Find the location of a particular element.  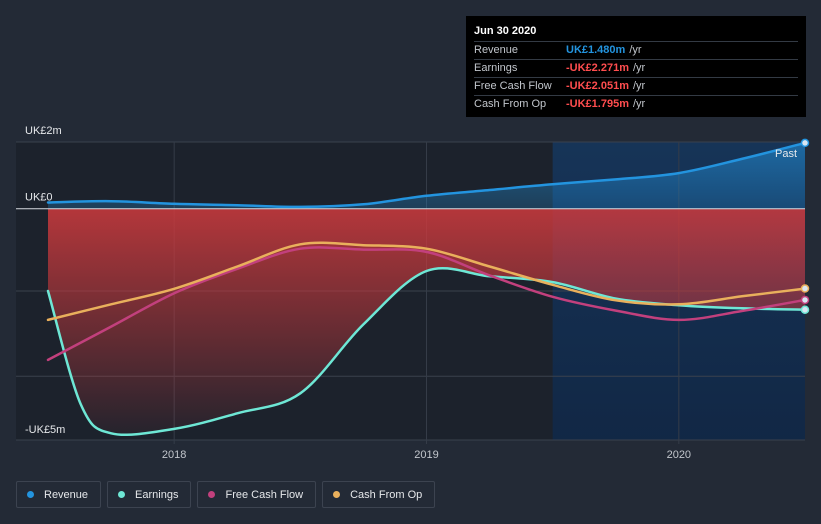

tooltip-row-cash-from-op: Cash From Op -UK£1.795m /yr is located at coordinates (636, 104).